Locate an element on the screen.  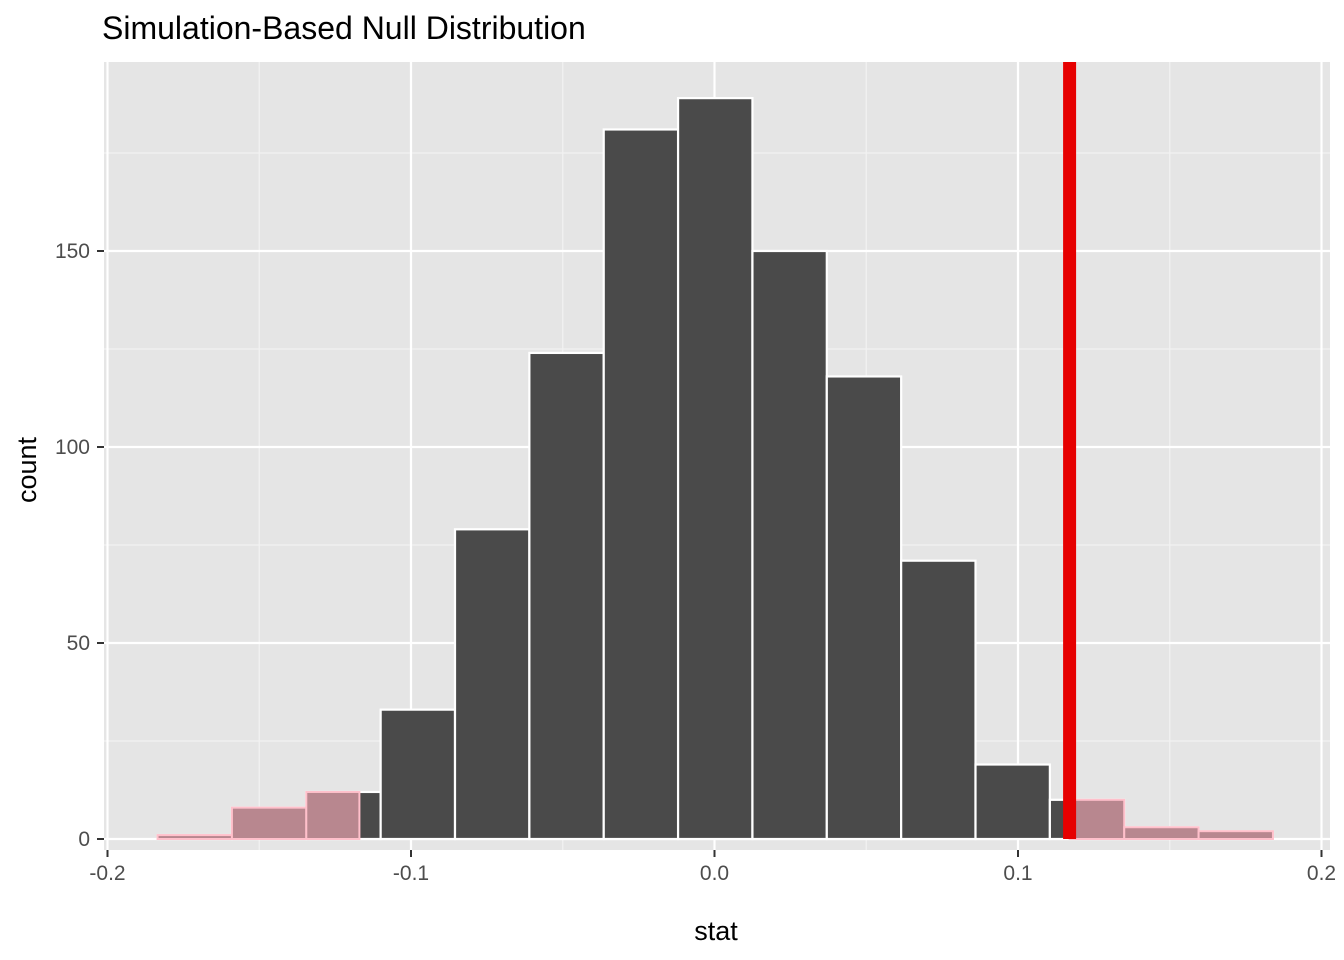
y-tick-label: 100 is located at coordinates (72, 447).